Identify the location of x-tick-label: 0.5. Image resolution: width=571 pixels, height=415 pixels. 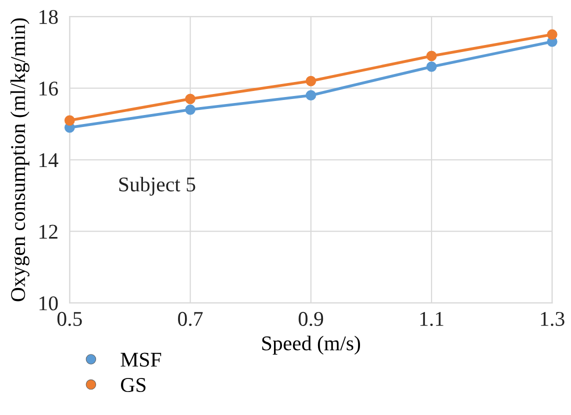
(69, 319).